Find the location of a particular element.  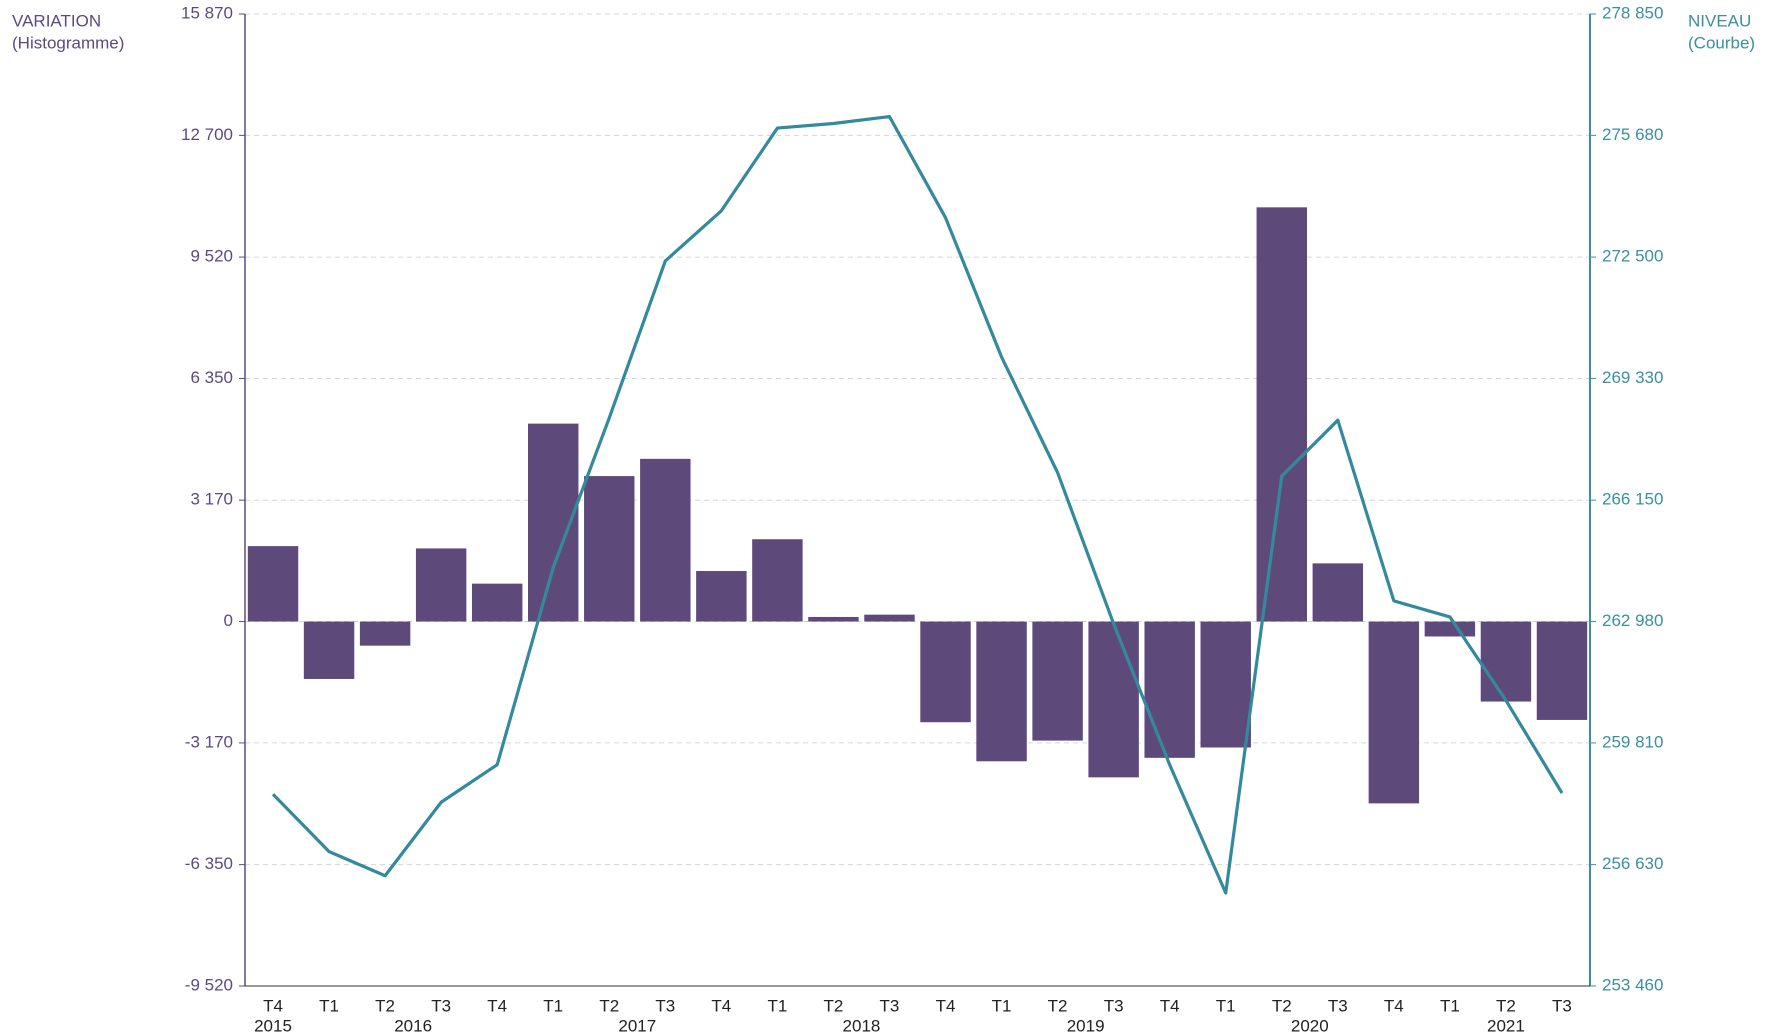

y-axis-title: VARIATION is located at coordinates (56, 20).